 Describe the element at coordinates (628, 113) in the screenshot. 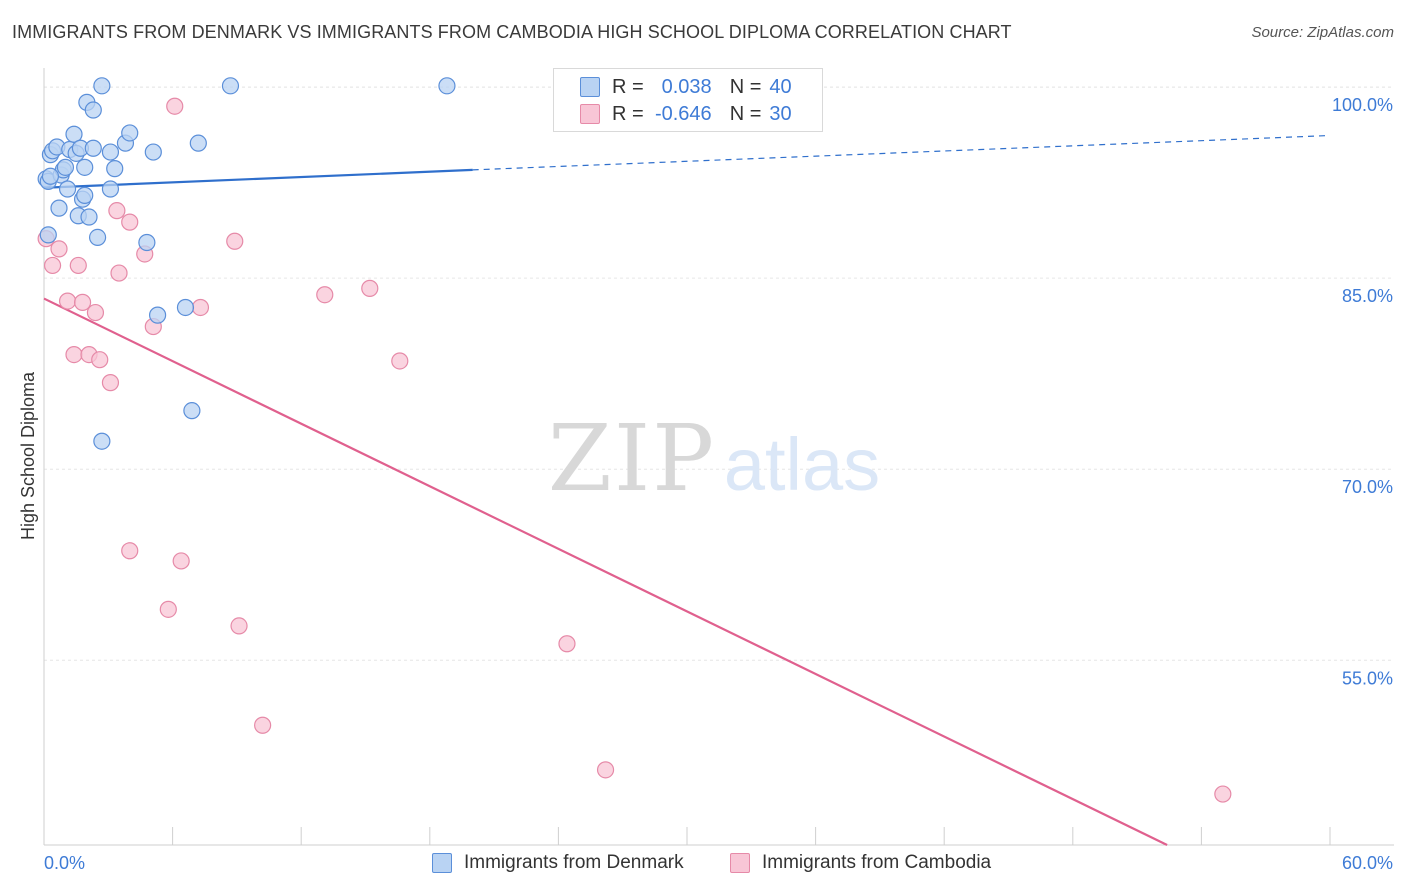

I see `cambodia-r-label: R =` at that location.